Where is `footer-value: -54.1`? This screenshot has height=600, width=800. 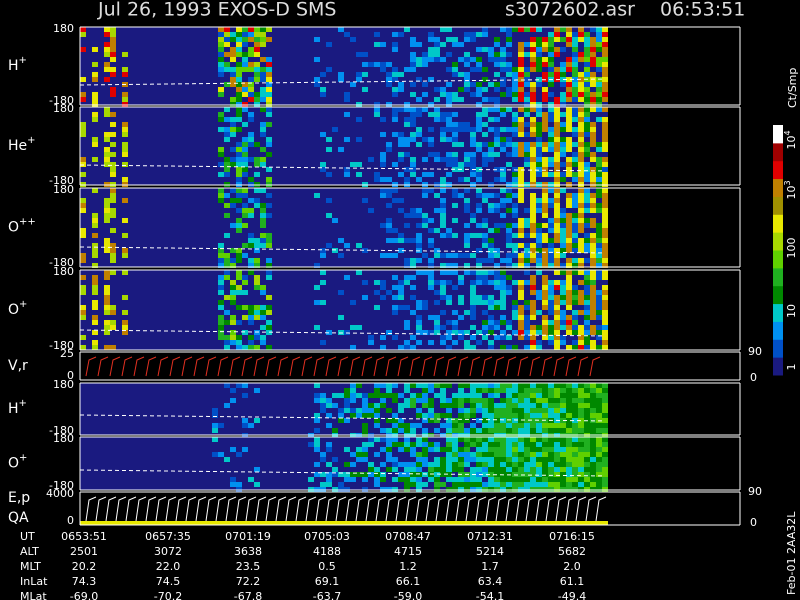 footer-value: -54.1 is located at coordinates (490, 595).